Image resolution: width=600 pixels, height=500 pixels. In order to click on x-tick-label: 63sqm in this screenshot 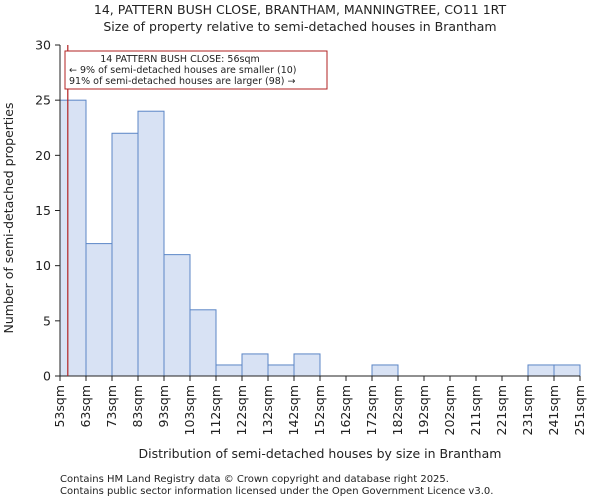, I will do `click(85, 406)`.